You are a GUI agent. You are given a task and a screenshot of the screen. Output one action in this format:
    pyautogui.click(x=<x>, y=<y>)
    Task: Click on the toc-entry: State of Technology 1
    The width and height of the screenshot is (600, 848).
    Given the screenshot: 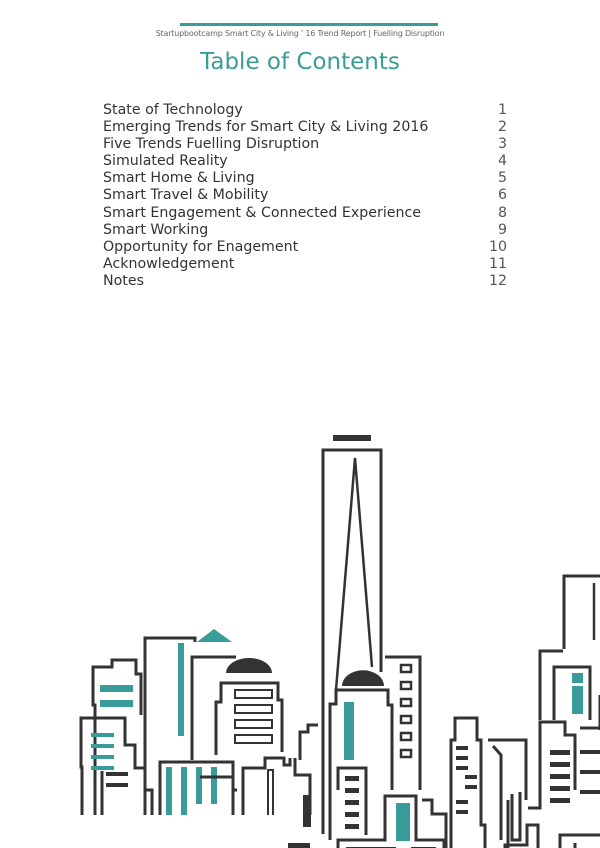 What is the action you would take?
    pyautogui.click(x=305, y=110)
    